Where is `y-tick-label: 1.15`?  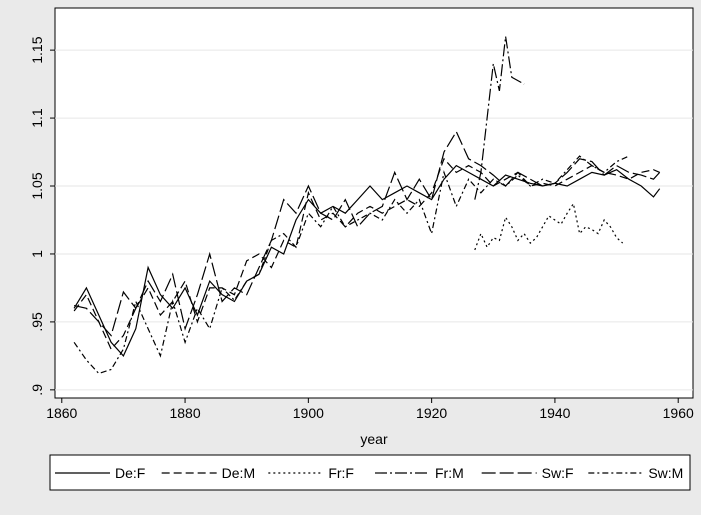
y-tick-label: 1.15 is located at coordinates (37, 49).